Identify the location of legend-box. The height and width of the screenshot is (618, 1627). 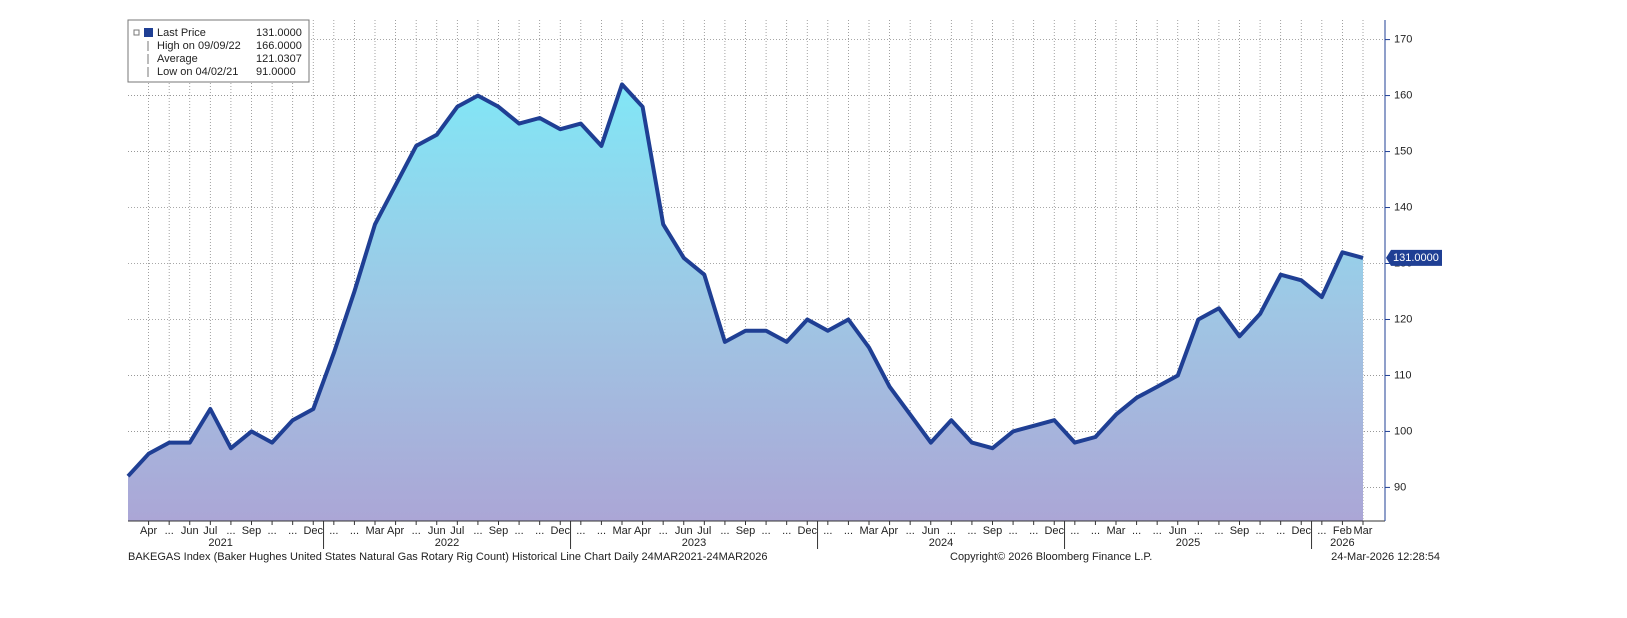
(218, 51).